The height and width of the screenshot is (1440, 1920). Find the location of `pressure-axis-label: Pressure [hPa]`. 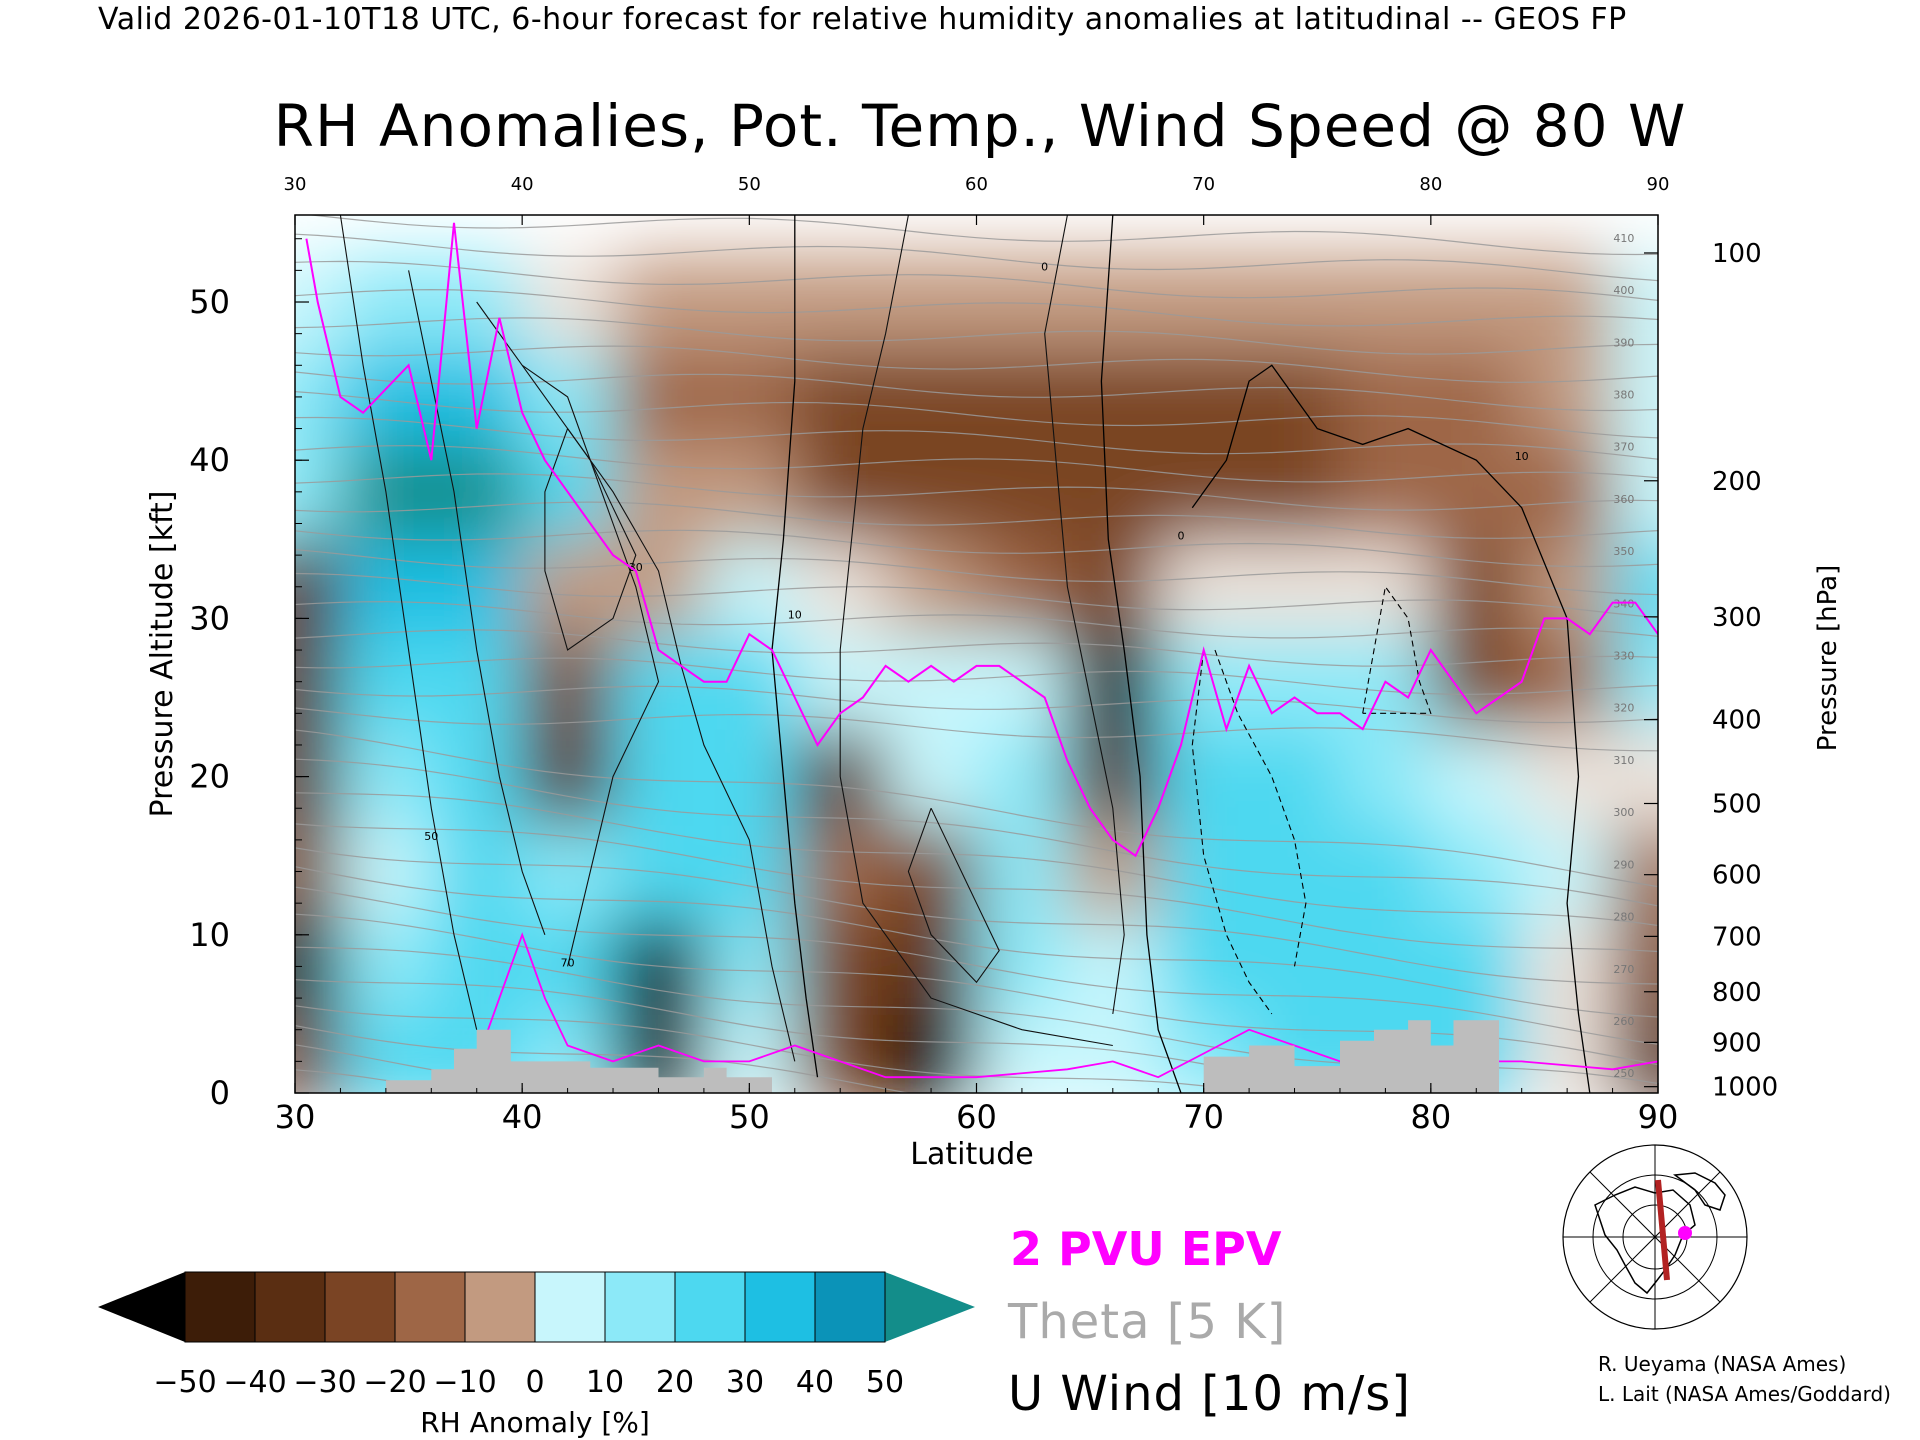

pressure-axis-label: Pressure [hPa] is located at coordinates (1828, 658).